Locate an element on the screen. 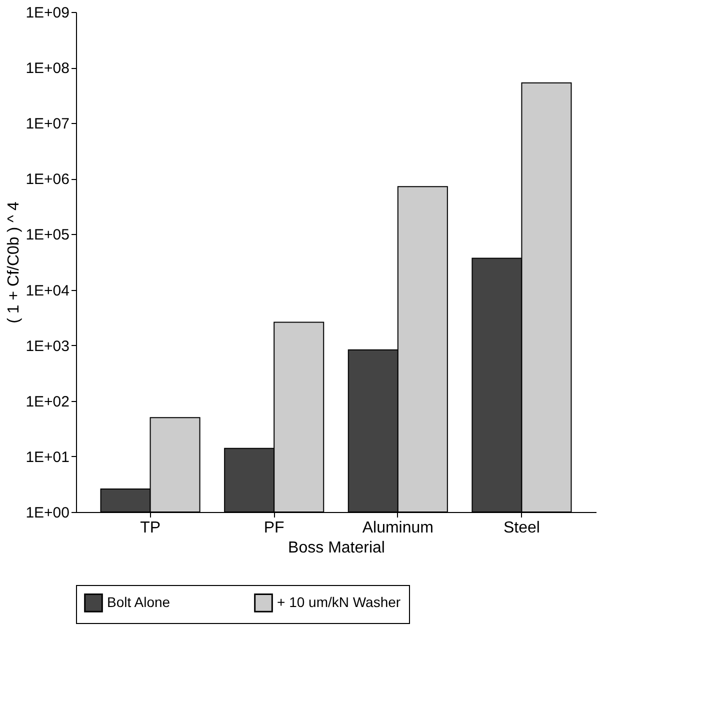 This screenshot has width=704, height=709. y-tick-label: 1E+06 is located at coordinates (48, 179).